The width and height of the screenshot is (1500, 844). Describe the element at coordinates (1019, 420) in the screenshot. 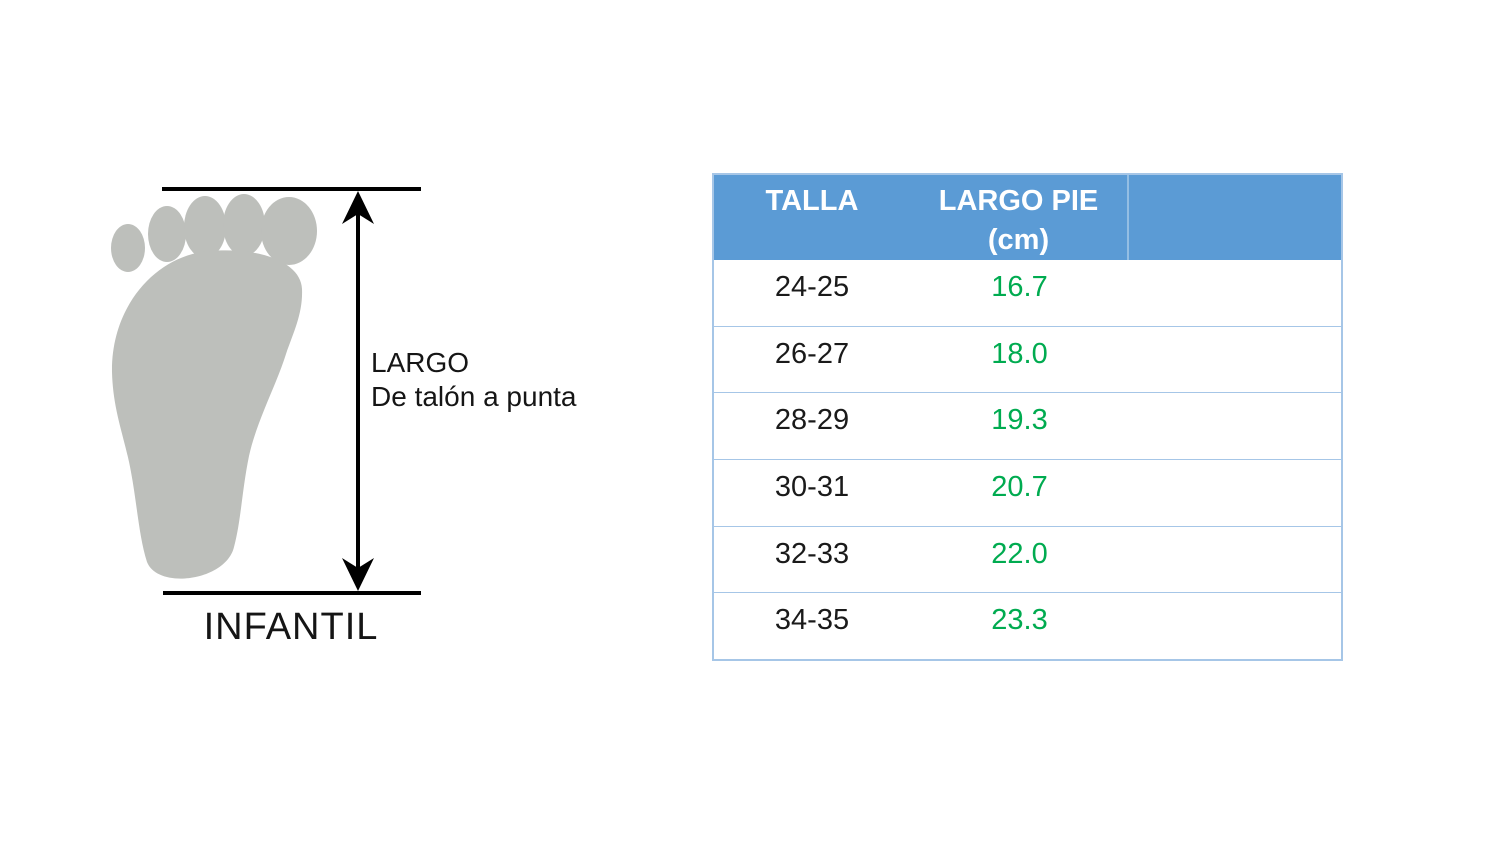

I see `largo-cell: 19.3` at that location.